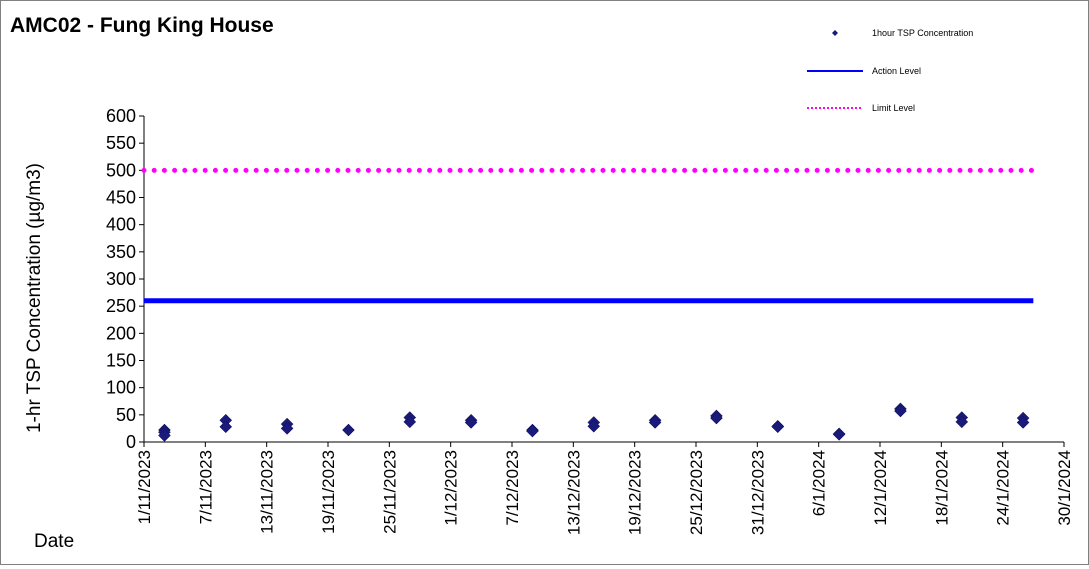 Image resolution: width=1089 pixels, height=569 pixels. Describe the element at coordinates (635, 492) in the screenshot. I see `x-tick-label: 19/12/2023` at that location.